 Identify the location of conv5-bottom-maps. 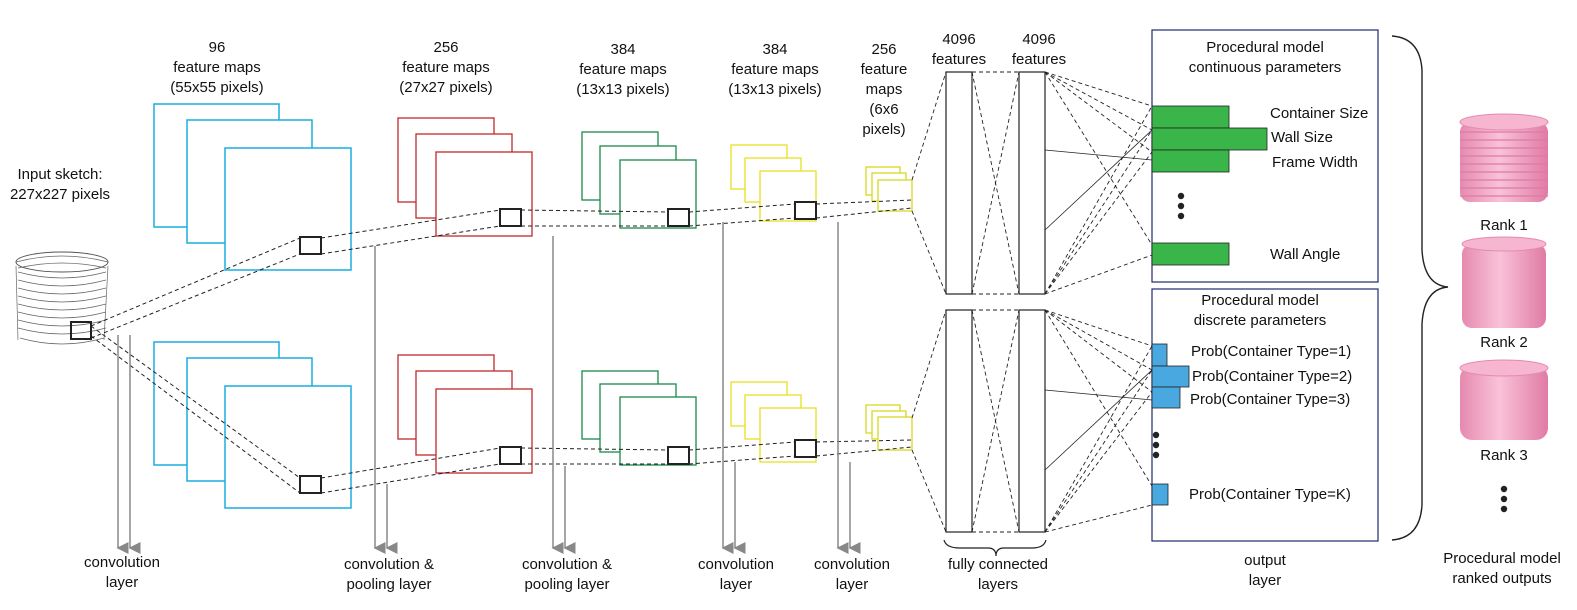
(889, 427).